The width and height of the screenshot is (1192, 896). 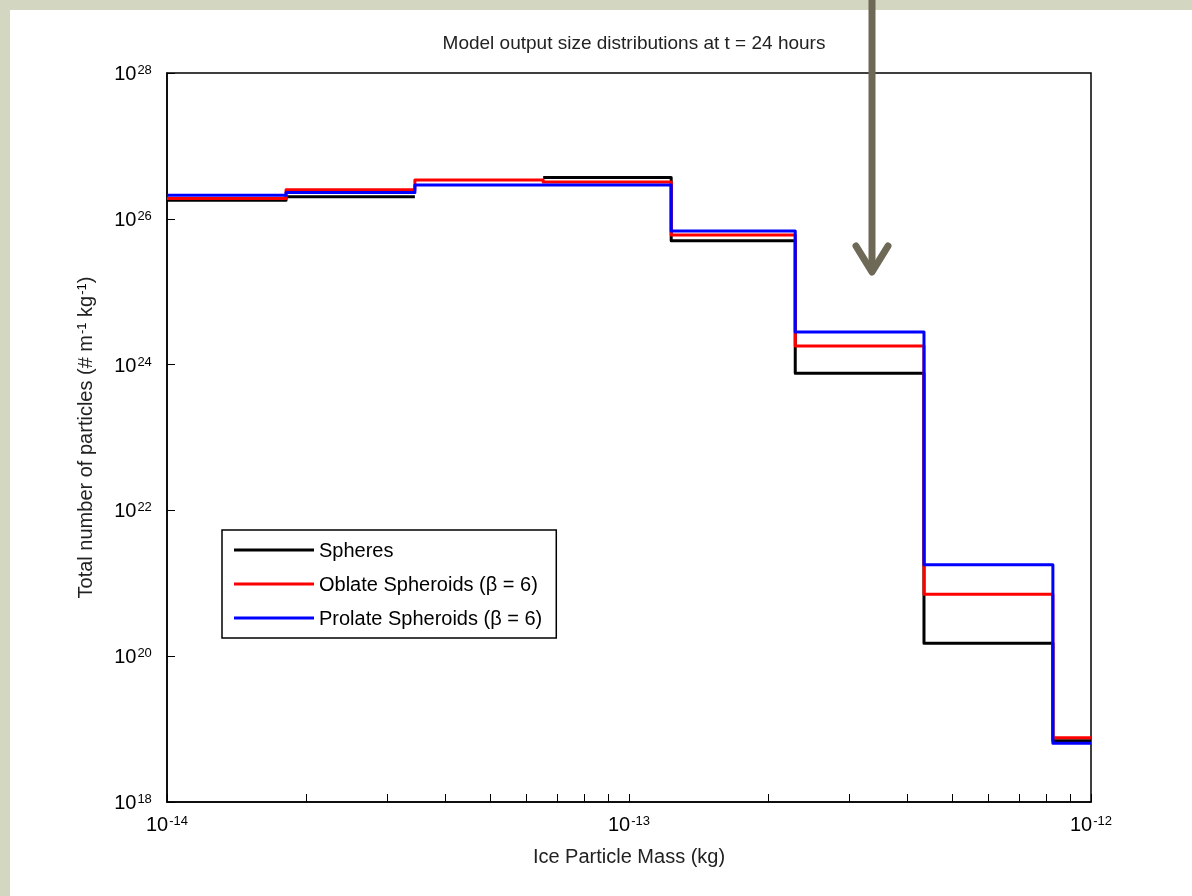 What do you see at coordinates (85, 437) in the screenshot?
I see `y-axis-title: Total number of particles (# m-1 kg-1)` at bounding box center [85, 437].